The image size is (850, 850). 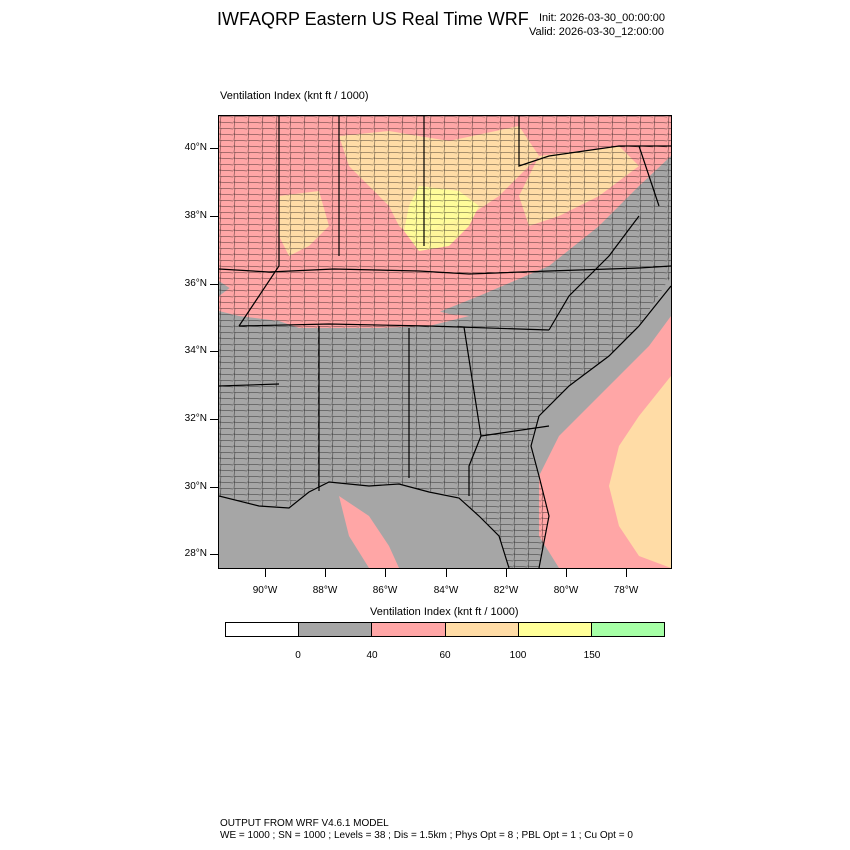 What do you see at coordinates (304, 823) in the screenshot?
I see `footer-model-line: OUTPUT FROM WRF V4.6.1 MODEL` at bounding box center [304, 823].